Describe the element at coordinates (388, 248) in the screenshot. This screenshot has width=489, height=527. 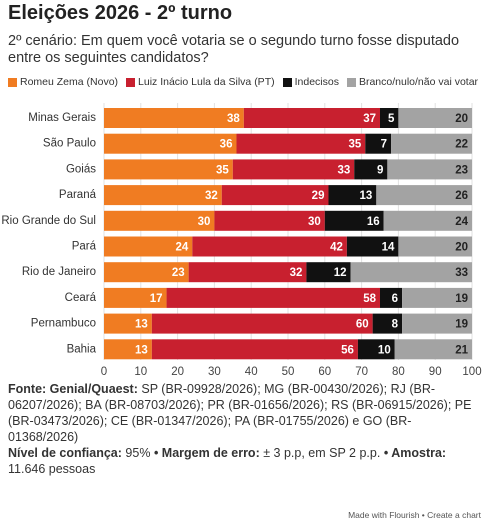
I see `data-label: 14` at that location.